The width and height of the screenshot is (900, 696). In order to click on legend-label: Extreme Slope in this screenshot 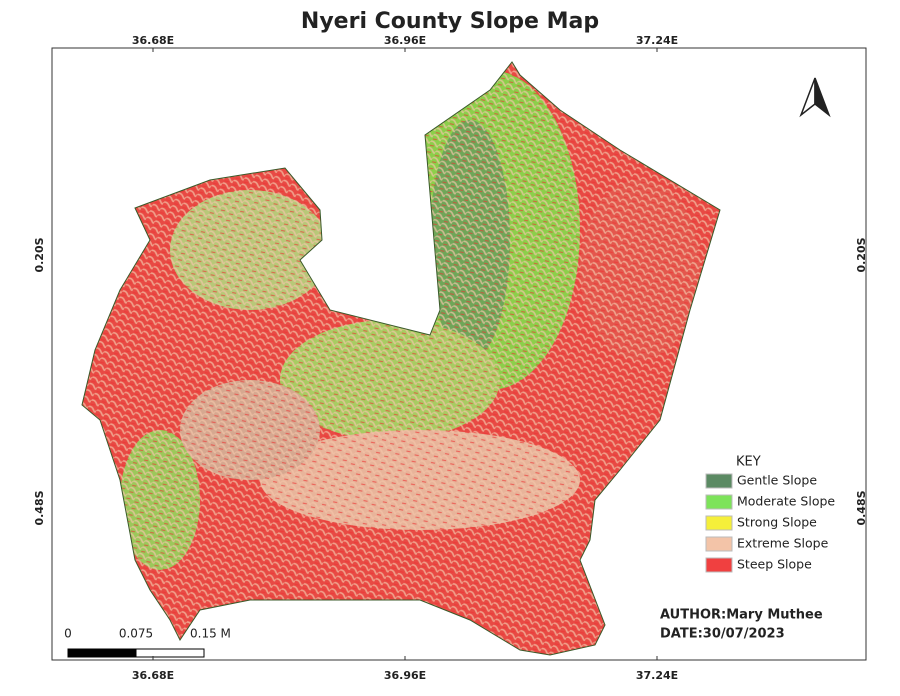, I will do `click(783, 543)`.